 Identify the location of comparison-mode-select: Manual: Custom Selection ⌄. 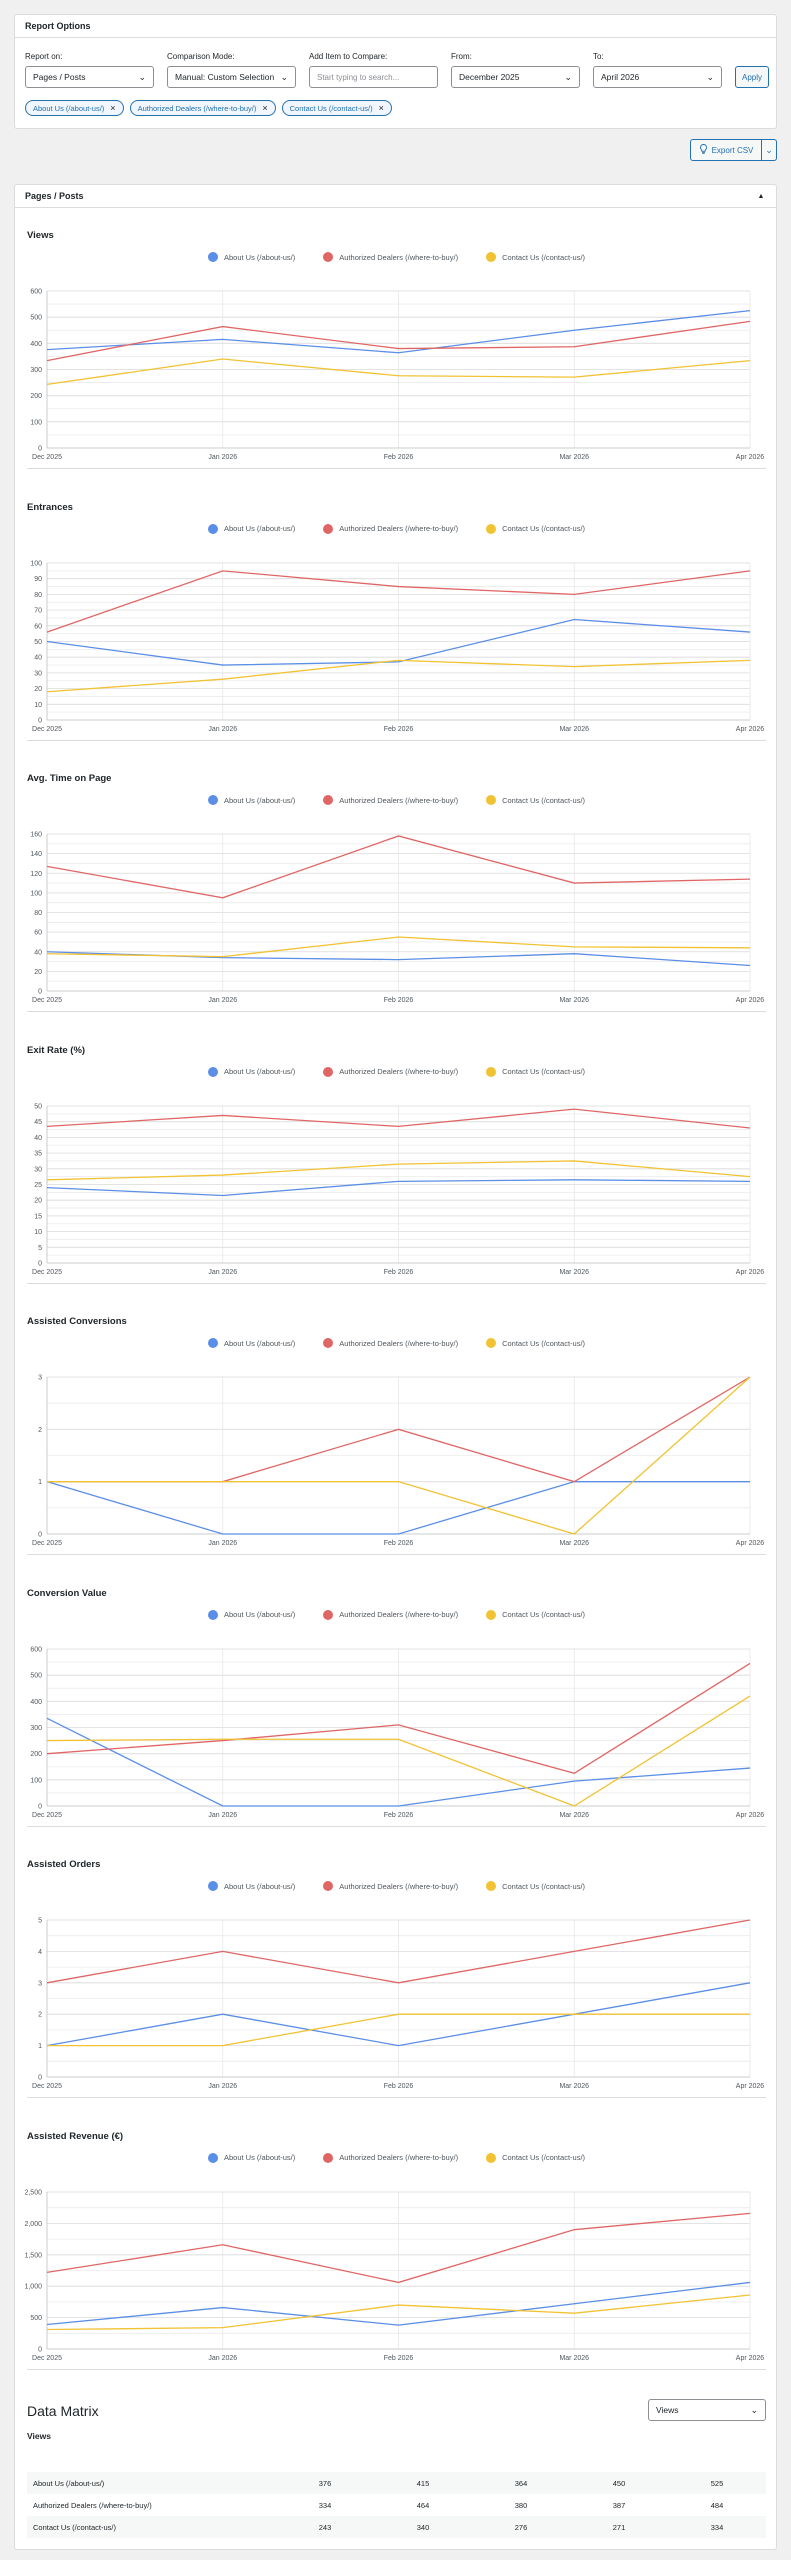
(231, 77).